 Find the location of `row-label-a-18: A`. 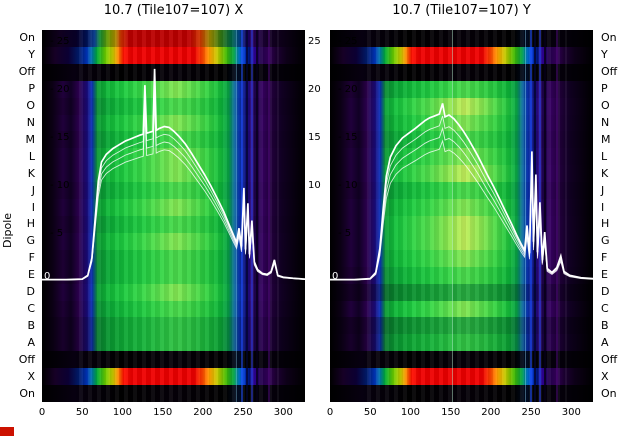

row-label-a-18: A is located at coordinates (605, 342).